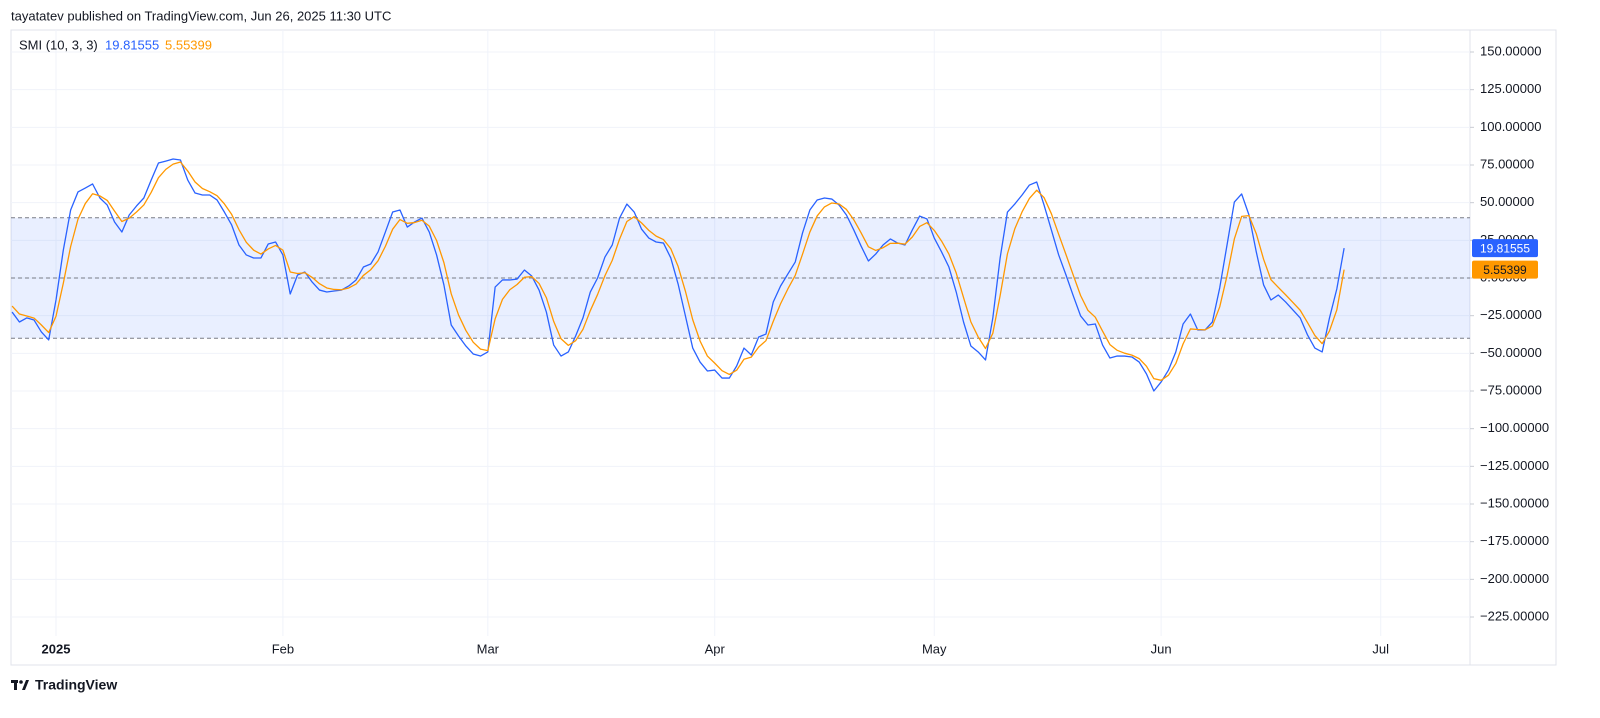  I want to click on x-tick-label: Jul, so click(1380, 648).